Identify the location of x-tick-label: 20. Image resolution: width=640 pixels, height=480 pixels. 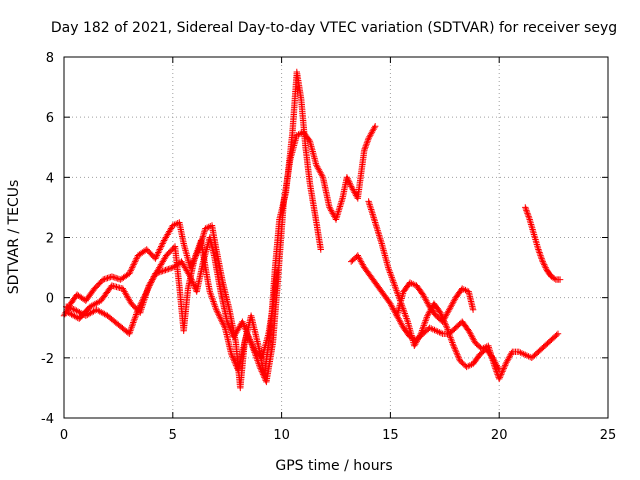
(499, 435).